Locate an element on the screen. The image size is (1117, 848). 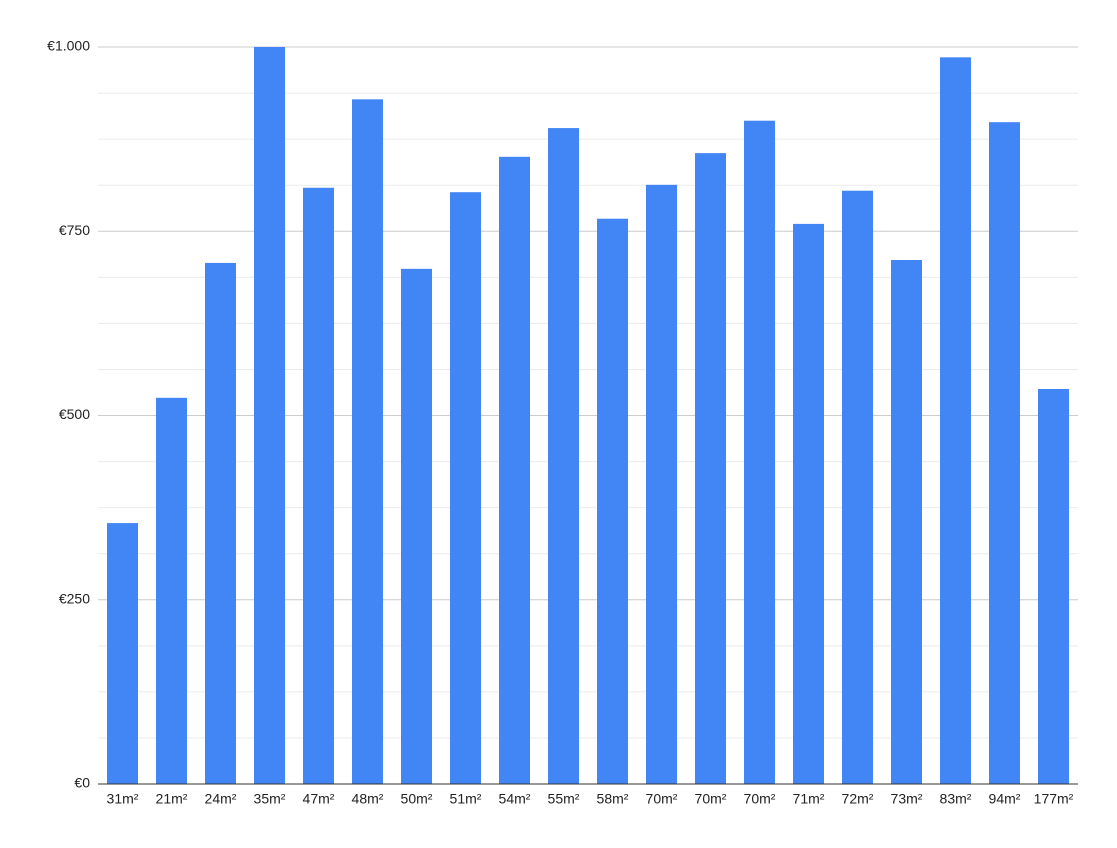
x-tick-label: 24m² is located at coordinates (221, 799).